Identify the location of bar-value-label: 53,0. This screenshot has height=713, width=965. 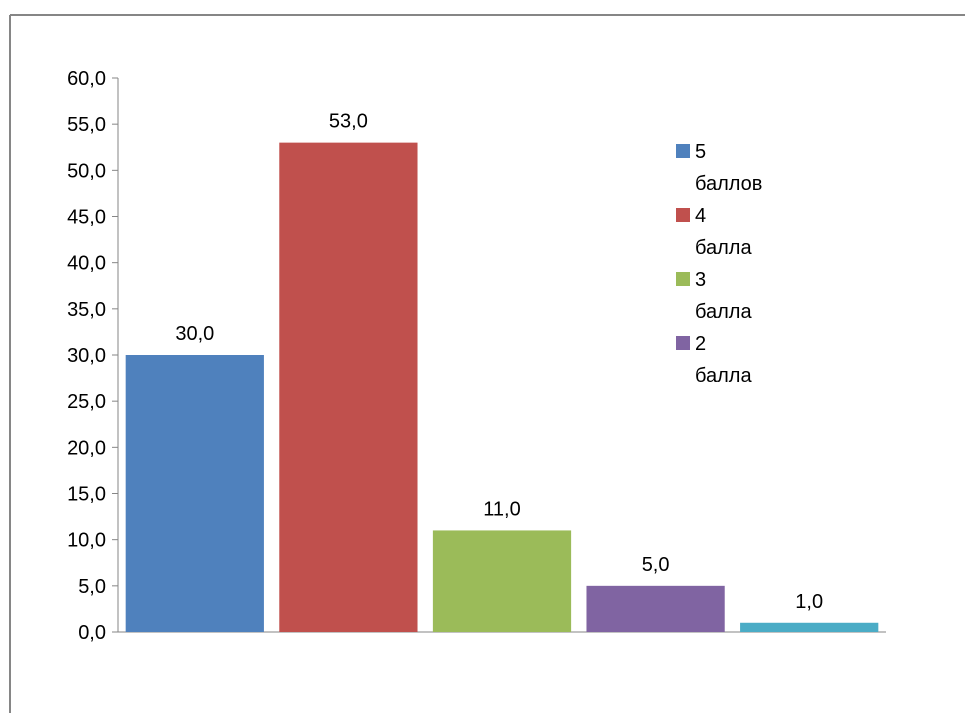
(348, 122).